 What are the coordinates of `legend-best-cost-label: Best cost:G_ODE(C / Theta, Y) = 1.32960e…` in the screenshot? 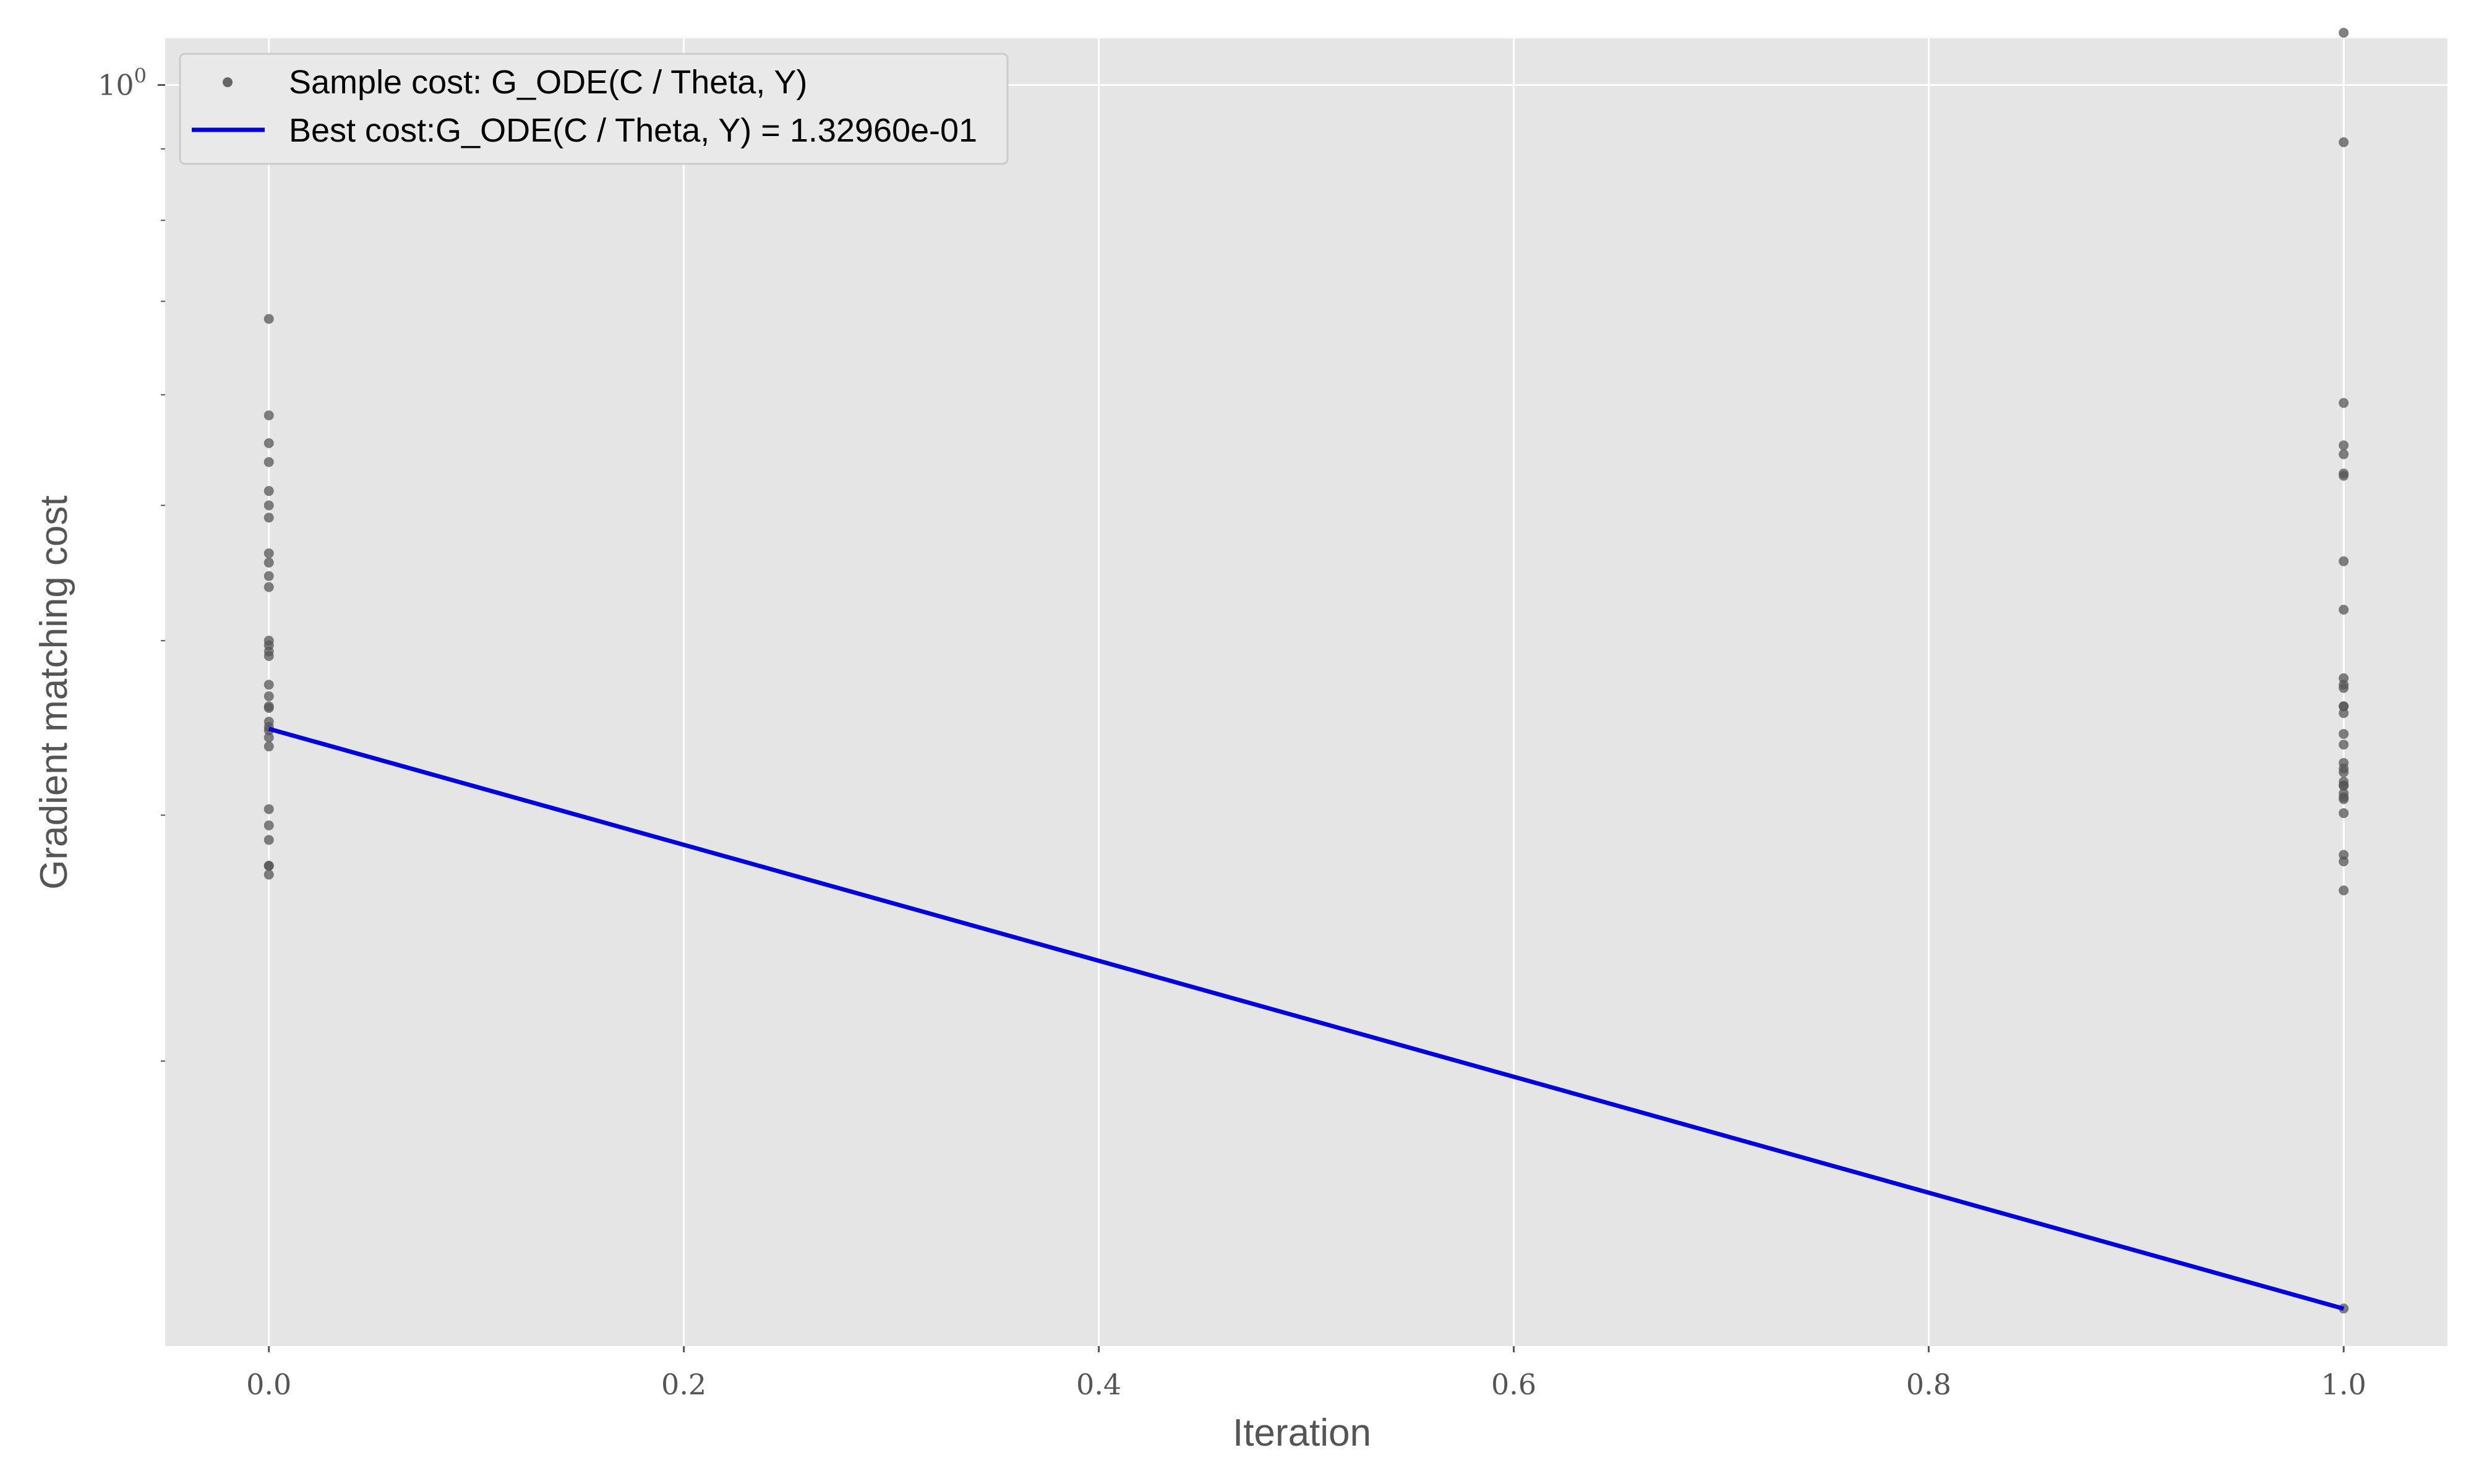 It's located at (633, 130).